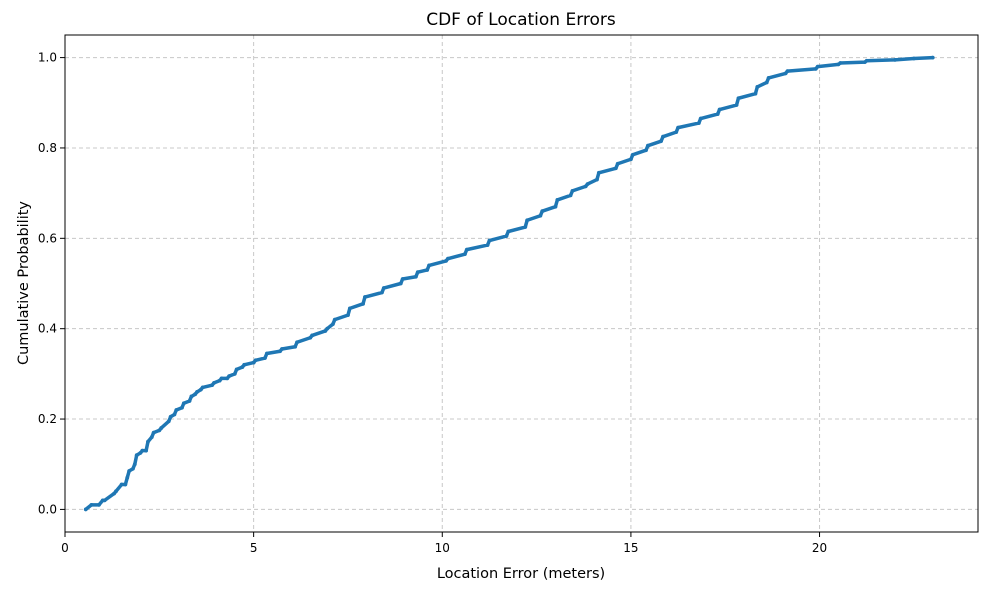  I want to click on y-tick-label: 0.6, so click(47, 238).